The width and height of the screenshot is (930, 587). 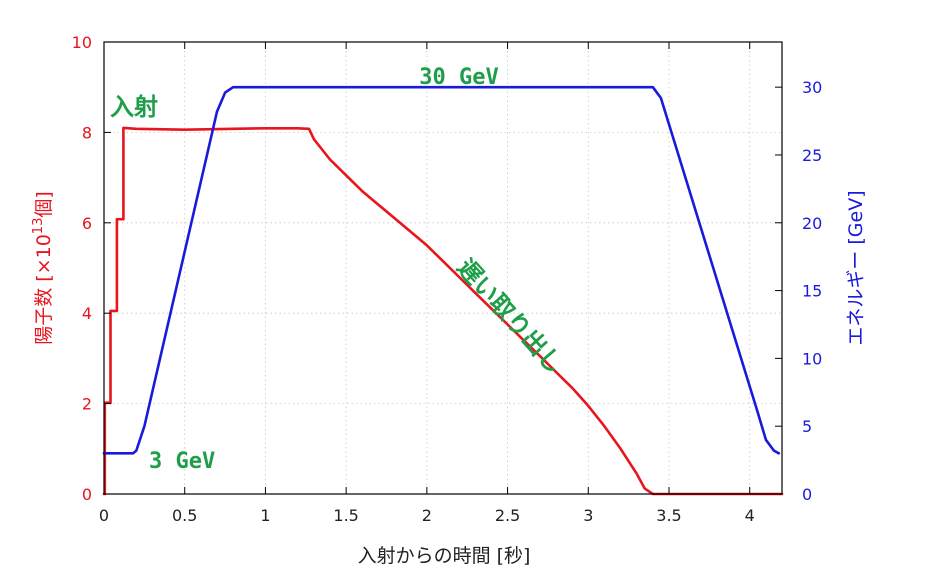 I want to click on left-axis-title-suffix: 個], so click(x=44, y=204).